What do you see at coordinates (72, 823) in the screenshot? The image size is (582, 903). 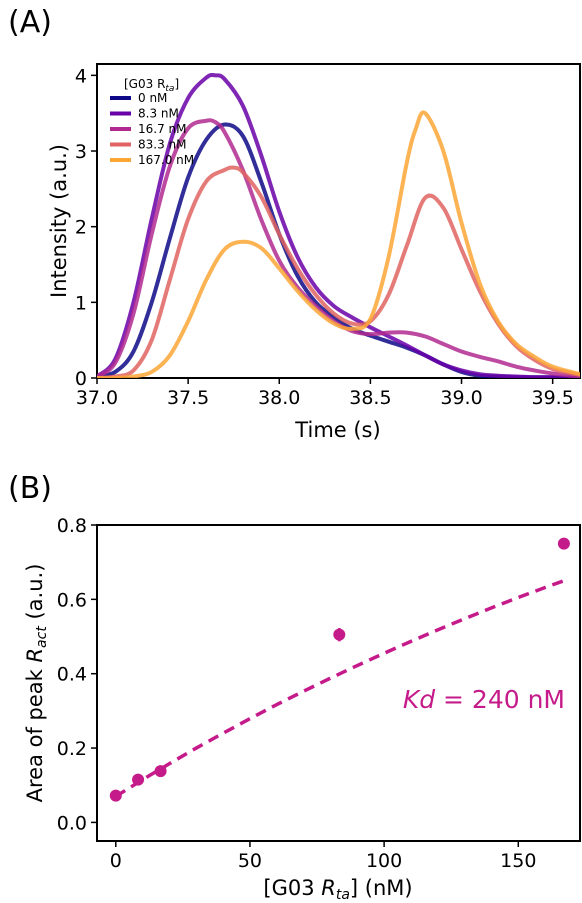 I see `y-tick-label: 0.0` at bounding box center [72, 823].